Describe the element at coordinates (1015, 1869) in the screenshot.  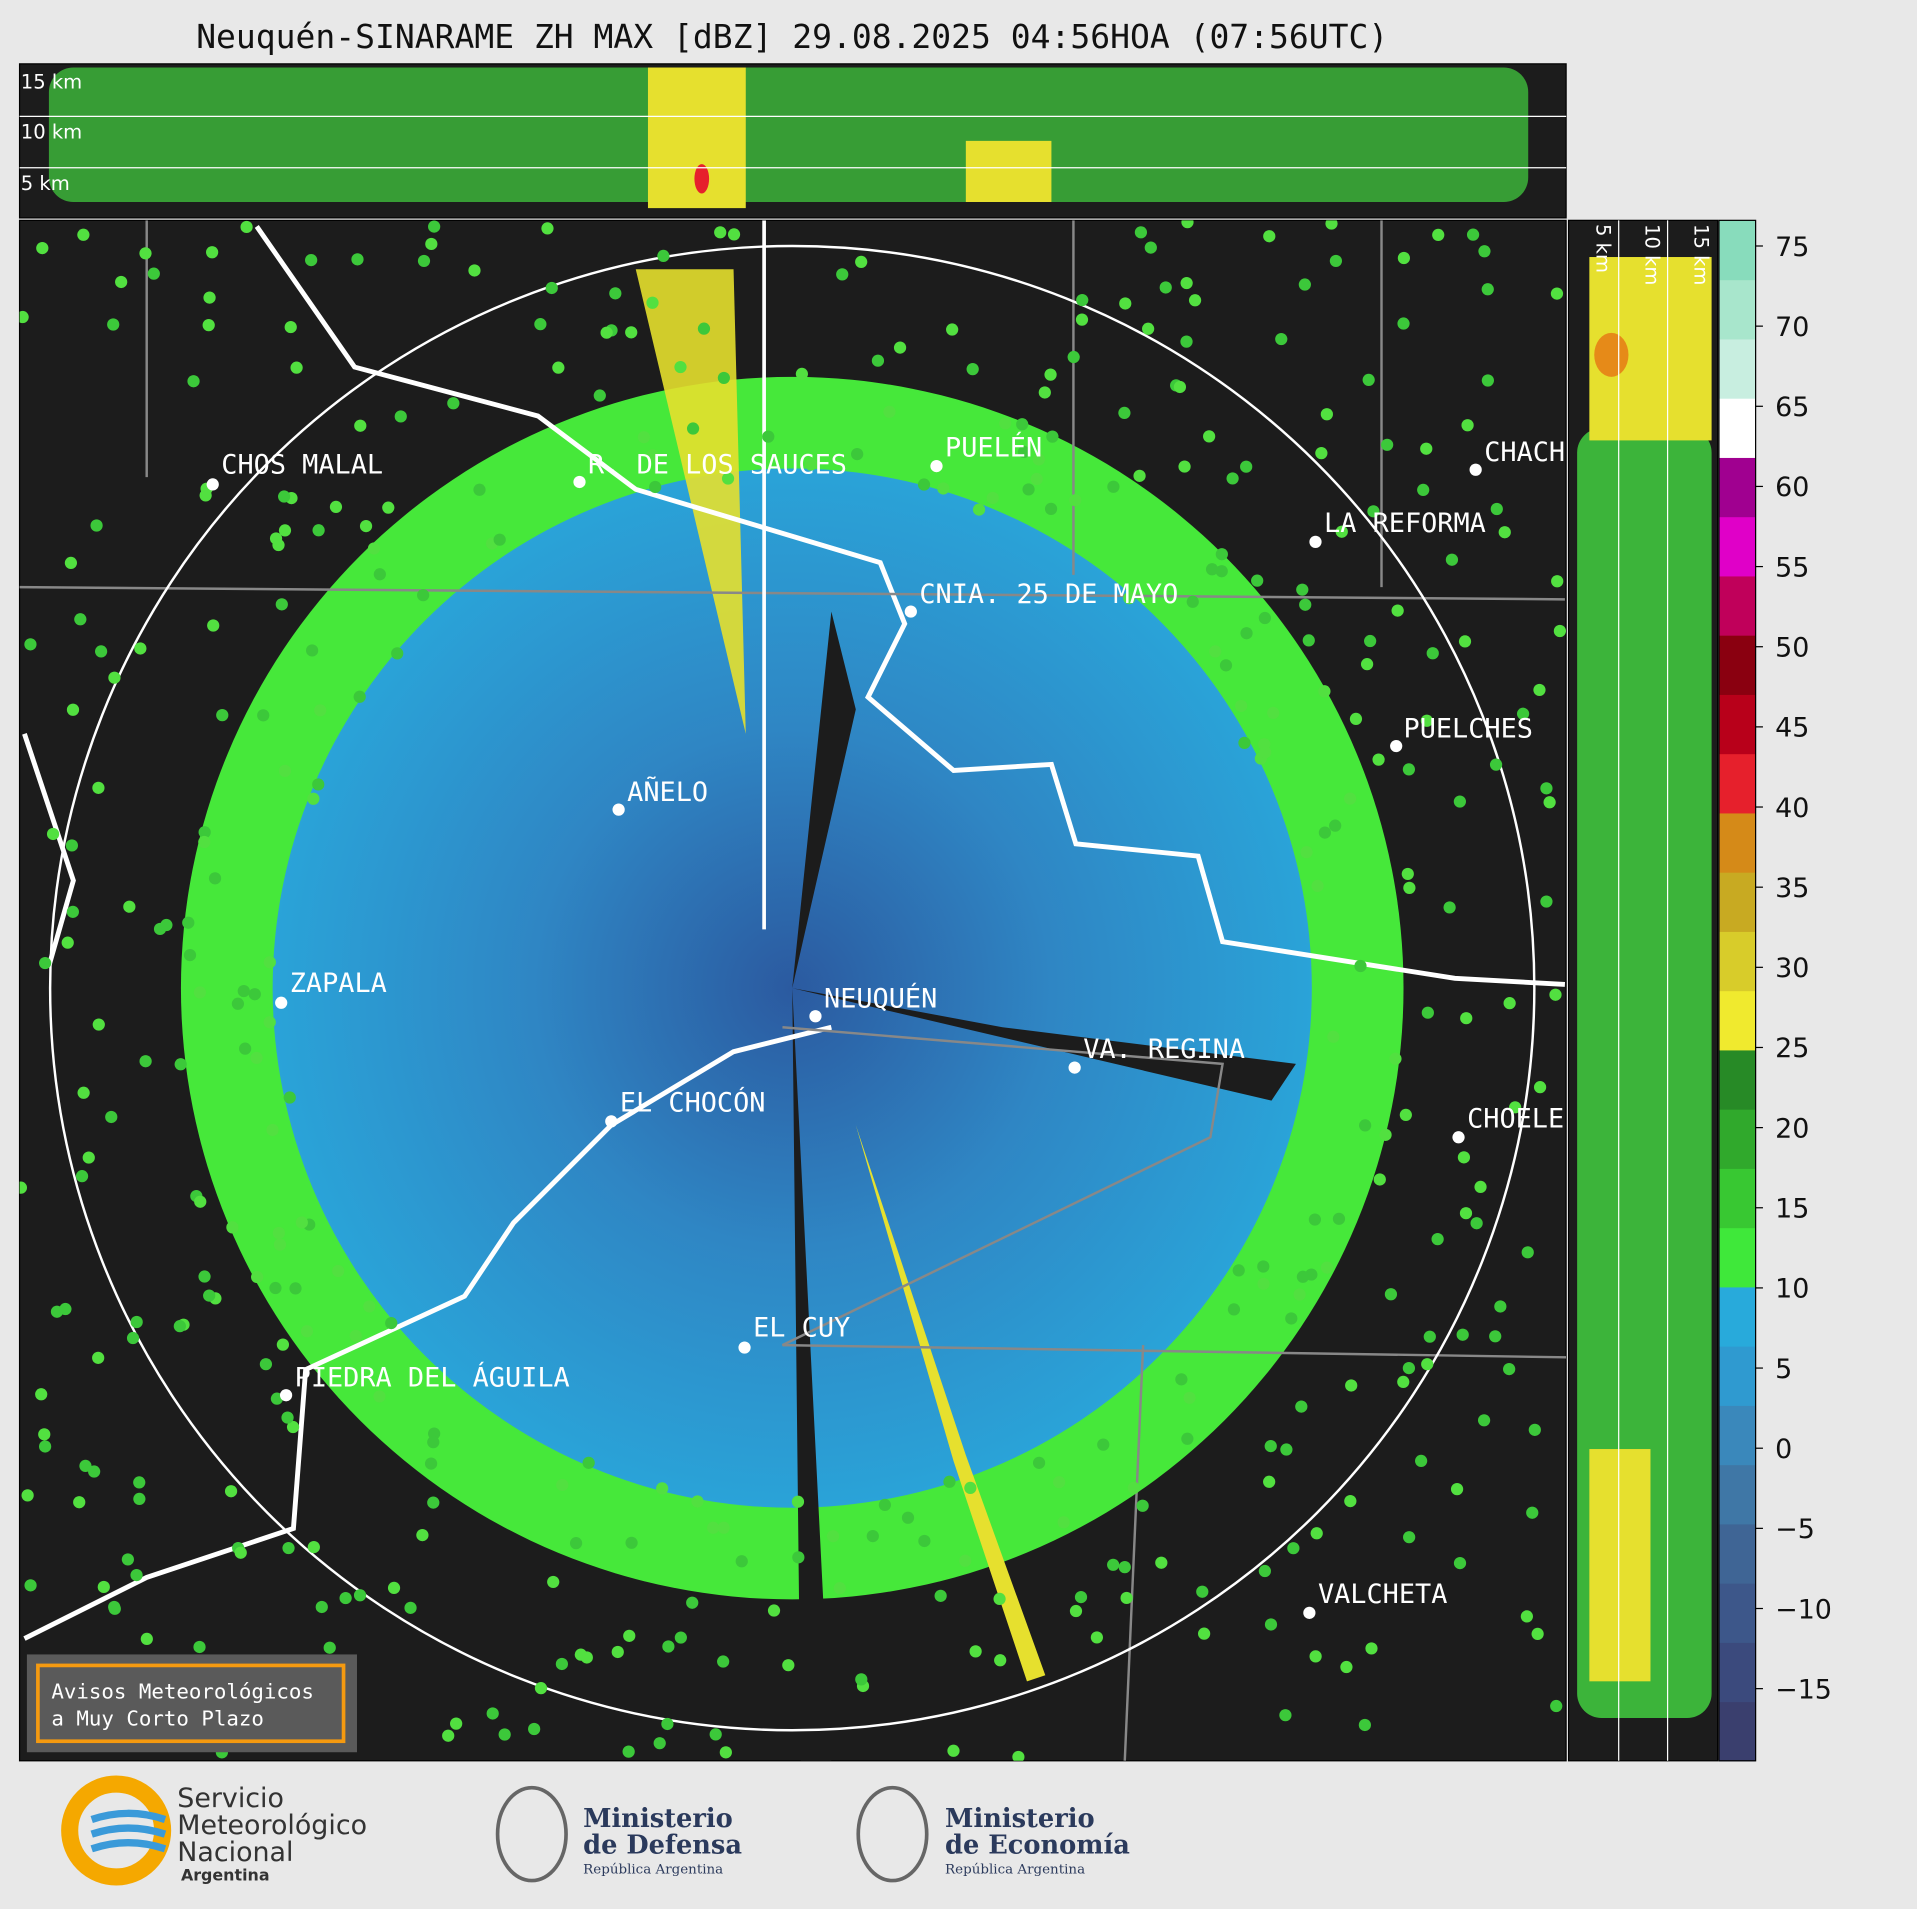
I see `logo-text: República Argentina` at that location.